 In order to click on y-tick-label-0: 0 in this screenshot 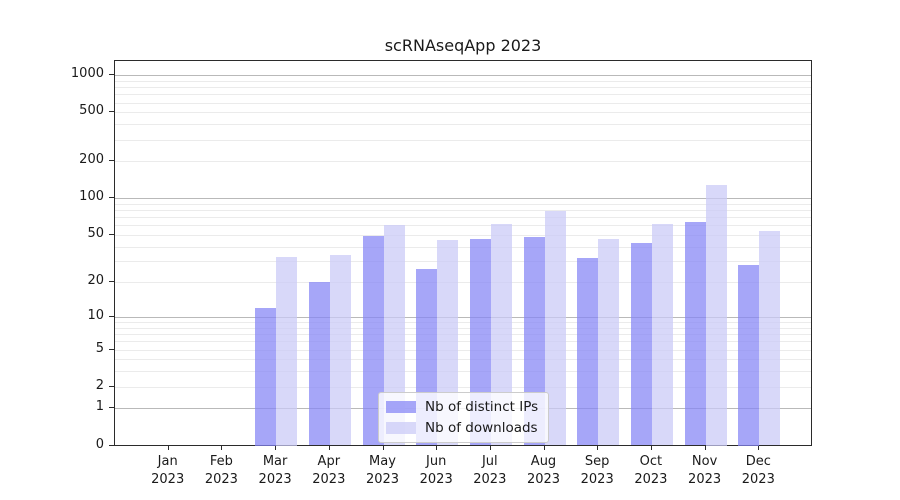, I will do `click(99, 444)`.